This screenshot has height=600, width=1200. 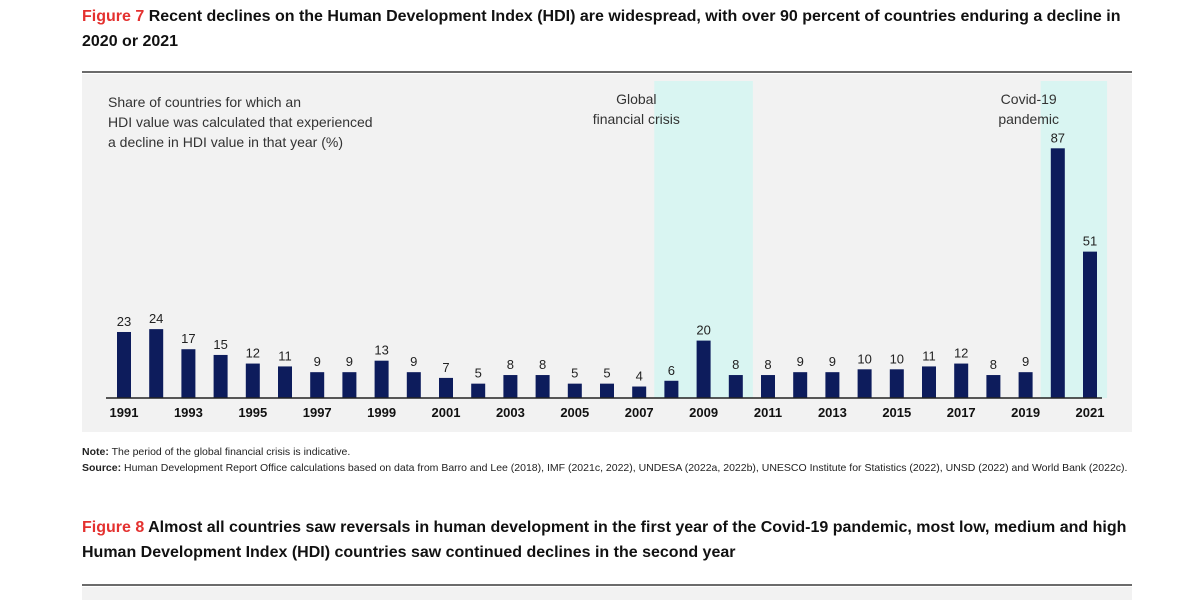 What do you see at coordinates (478, 390) in the screenshot?
I see `bar-2002` at bounding box center [478, 390].